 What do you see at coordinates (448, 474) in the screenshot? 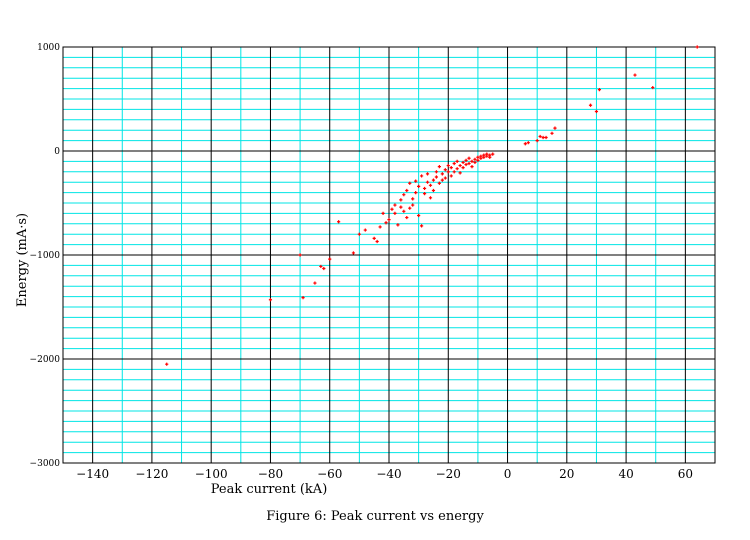
I see `x-tick-label: −20` at bounding box center [448, 474].